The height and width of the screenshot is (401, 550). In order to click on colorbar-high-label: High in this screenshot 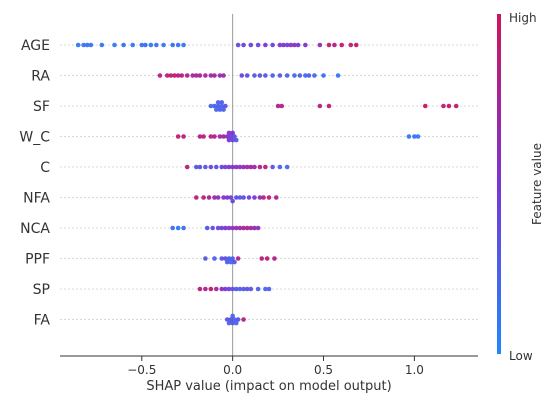, I will do `click(523, 18)`.